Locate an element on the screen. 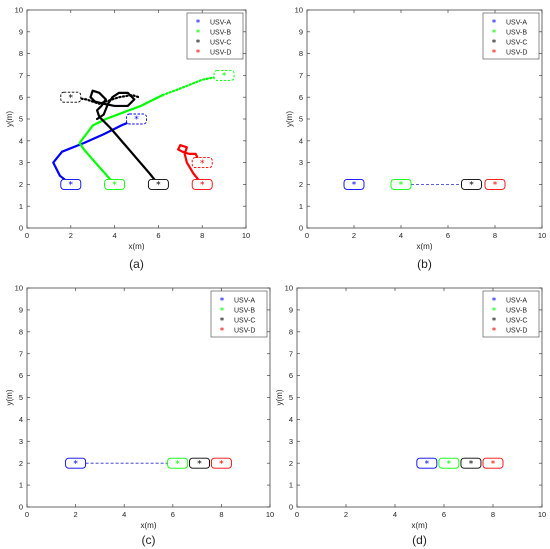 The height and width of the screenshot is (549, 550). y-tick-label: 5 is located at coordinates (301, 119).